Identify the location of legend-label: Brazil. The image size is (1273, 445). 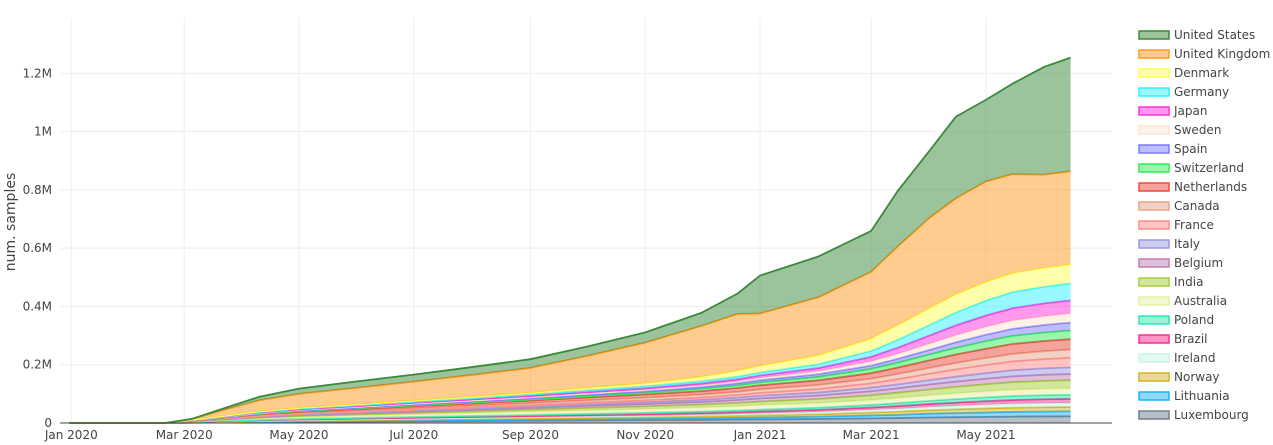
(1191, 339).